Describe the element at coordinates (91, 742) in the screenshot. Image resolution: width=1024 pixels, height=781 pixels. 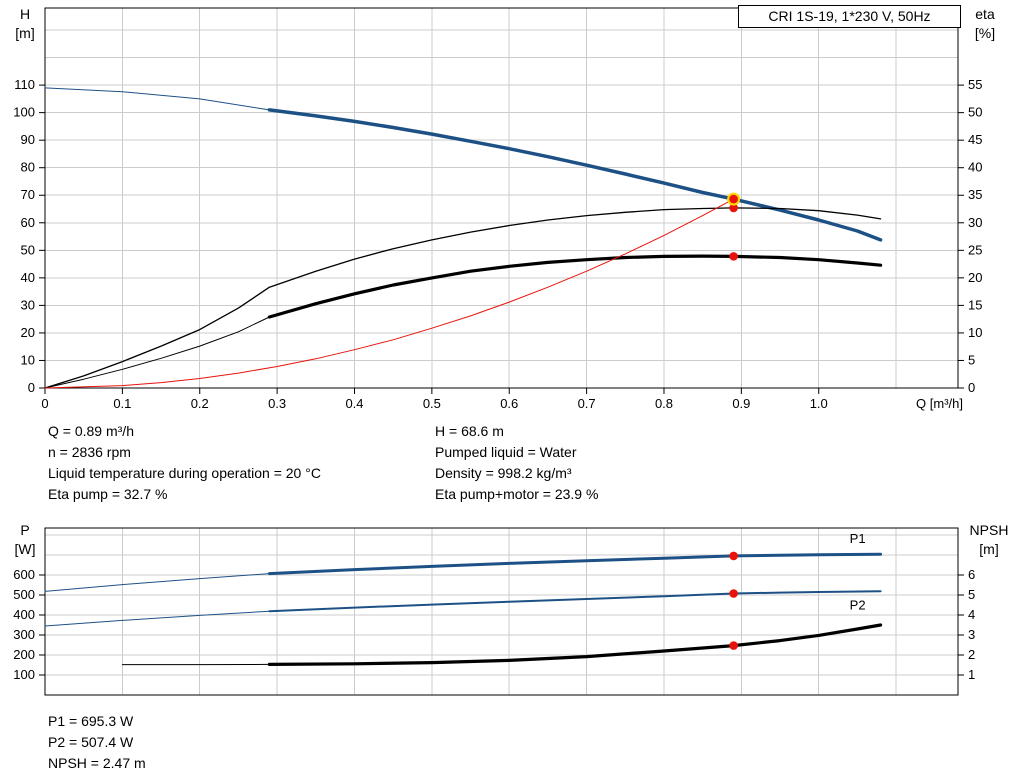
I see `duty-p2-value: P2 = 507.4 W` at that location.